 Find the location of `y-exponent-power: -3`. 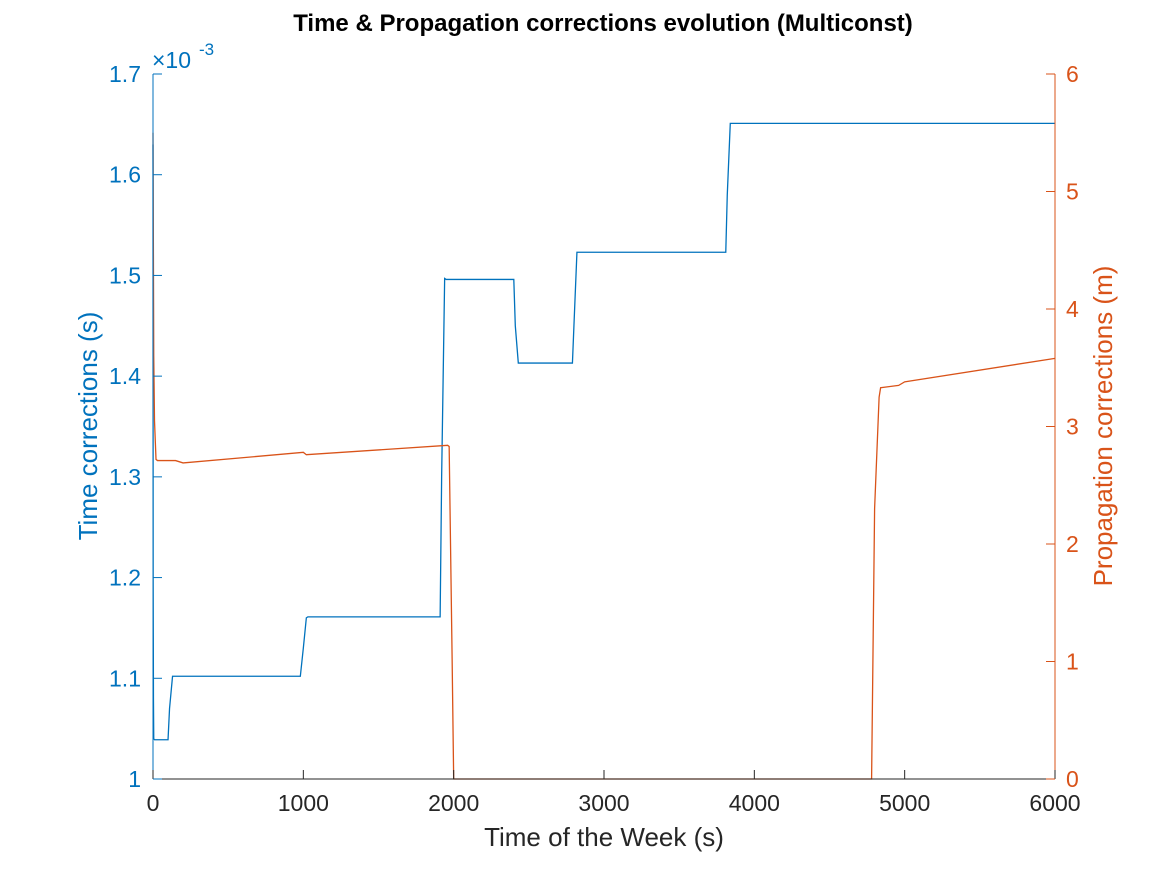

y-exponent-power: -3 is located at coordinates (206, 49).